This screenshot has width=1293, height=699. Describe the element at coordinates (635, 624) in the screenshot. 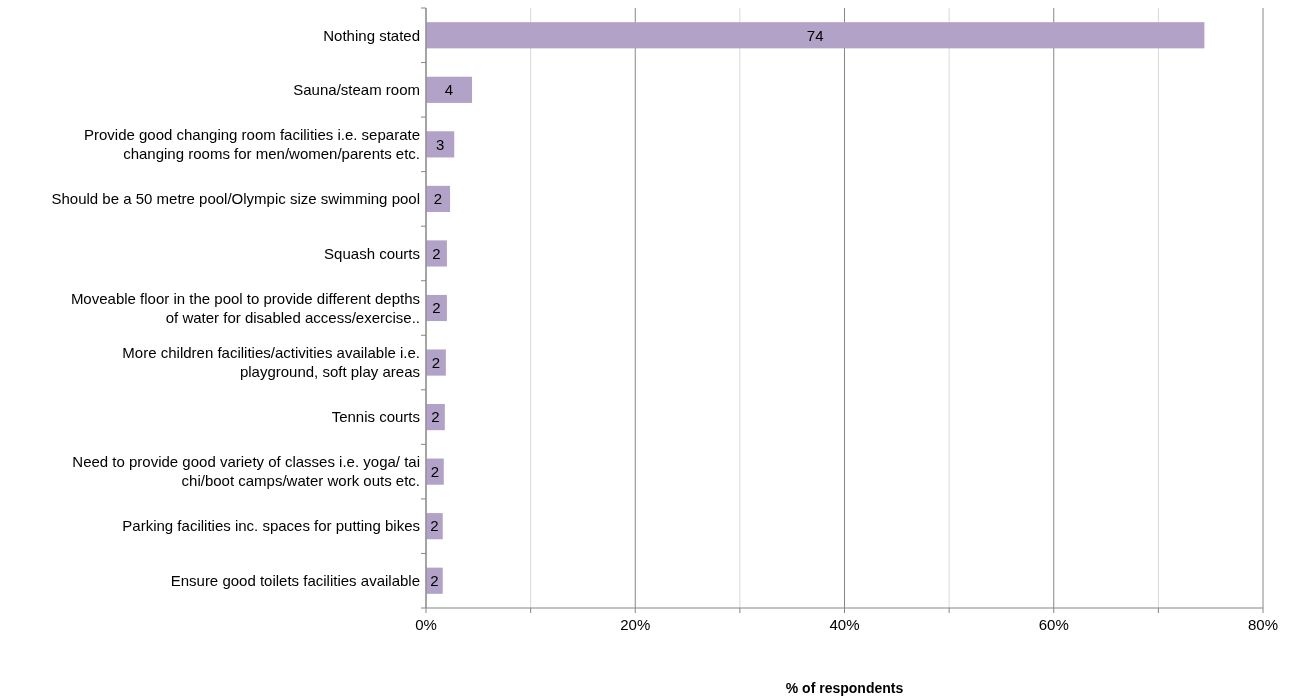

I see `x-tick-label: 20%` at that location.